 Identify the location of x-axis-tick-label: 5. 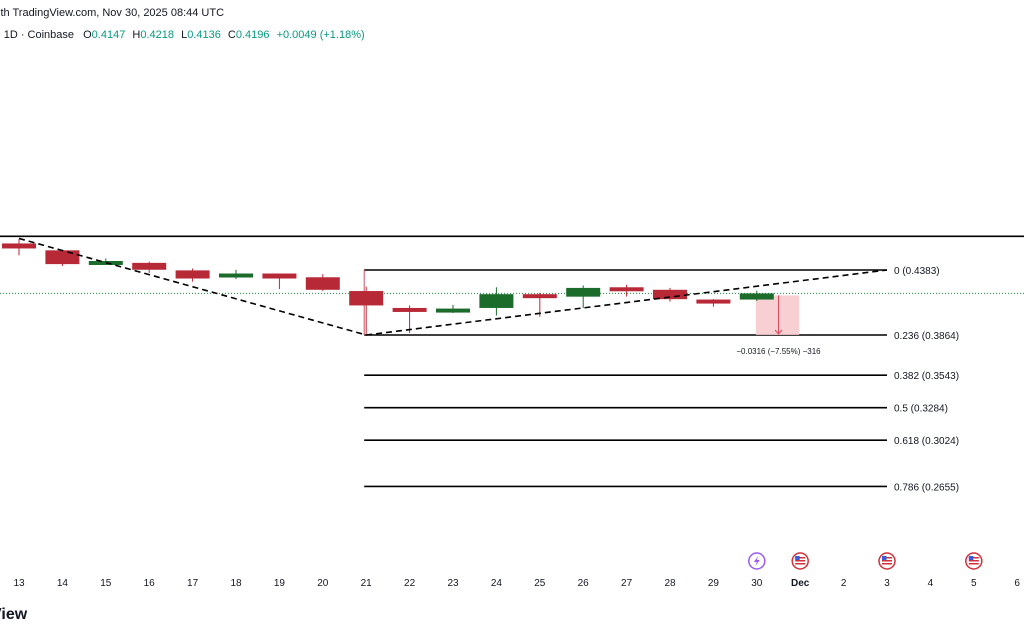
(974, 583).